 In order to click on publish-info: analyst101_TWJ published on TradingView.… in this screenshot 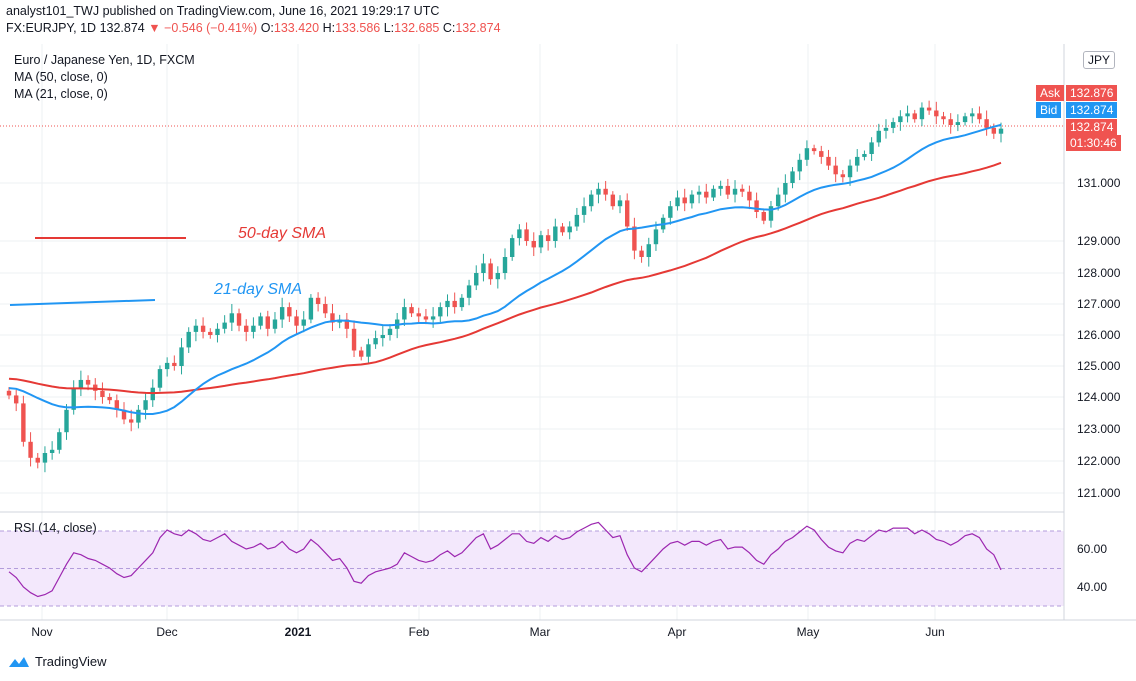, I will do `click(223, 11)`.